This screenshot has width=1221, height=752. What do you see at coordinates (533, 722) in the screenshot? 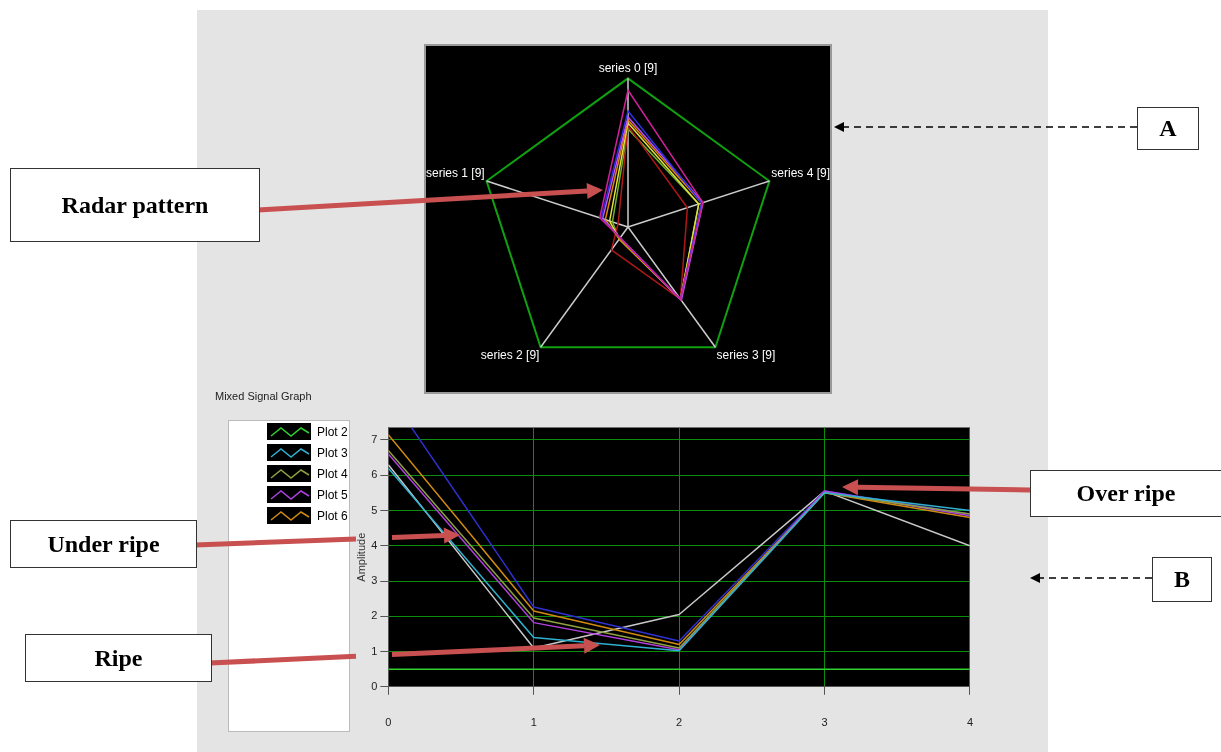
I see `x-tick-label: 1` at bounding box center [533, 722].